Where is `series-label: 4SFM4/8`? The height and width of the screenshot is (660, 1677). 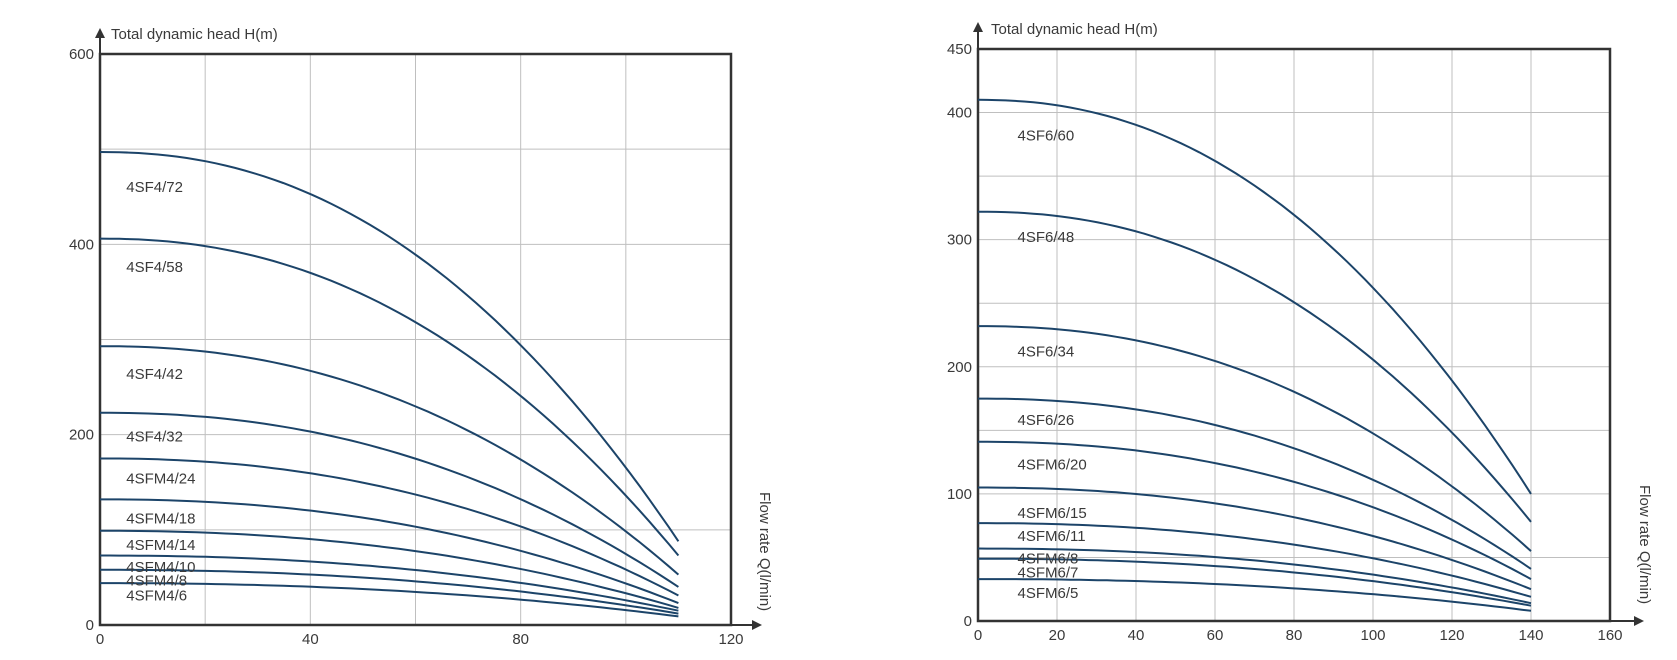 series-label: 4SFM4/8 is located at coordinates (156, 580).